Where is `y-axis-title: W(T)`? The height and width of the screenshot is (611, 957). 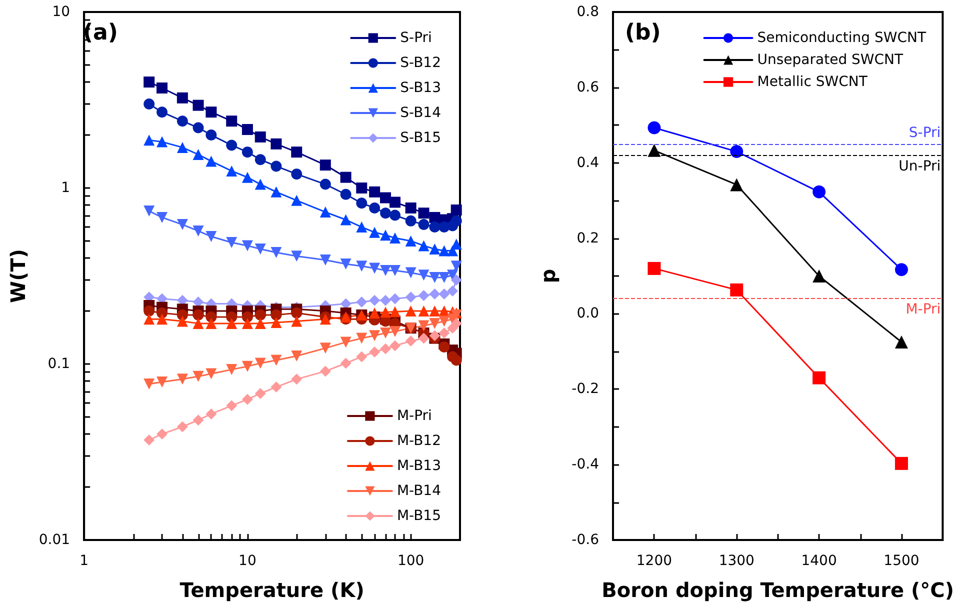 y-axis-title: W(T) is located at coordinates (18, 276).